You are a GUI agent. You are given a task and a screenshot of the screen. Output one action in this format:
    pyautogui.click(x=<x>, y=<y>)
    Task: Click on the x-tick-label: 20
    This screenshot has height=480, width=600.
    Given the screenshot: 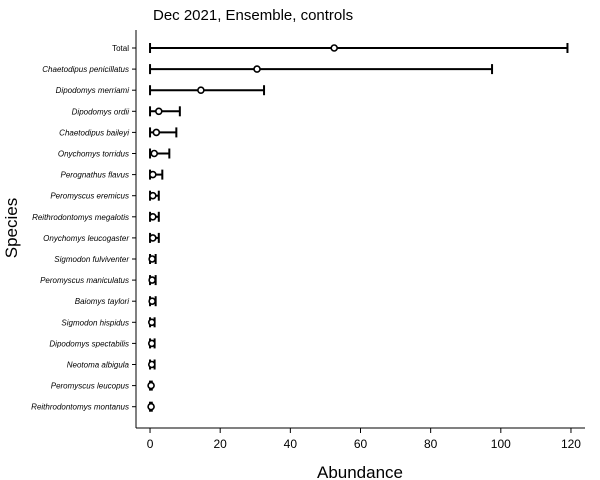 What is the action you would take?
    pyautogui.click(x=221, y=444)
    